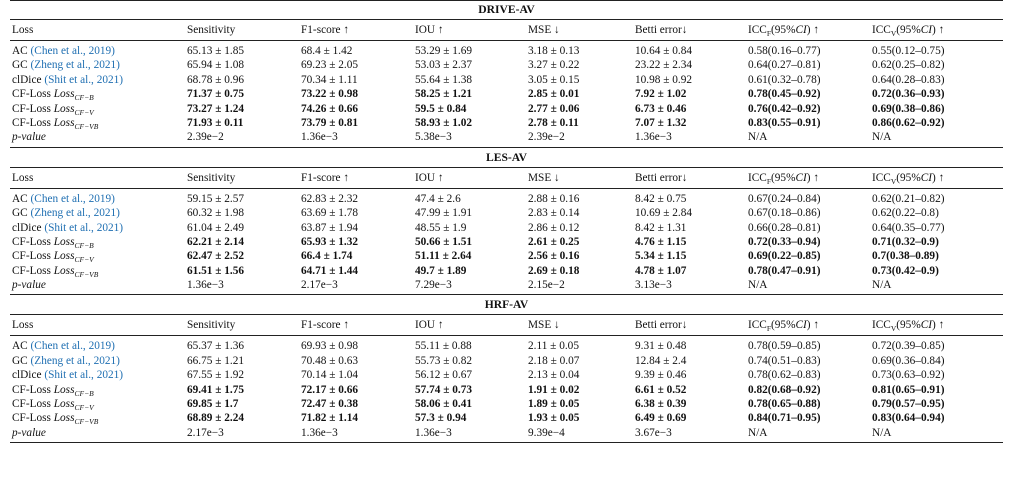 The image size is (1013, 501). Describe the element at coordinates (784, 108) in the screenshot. I see `value-cell: 0.76(0.42–0.92)` at that location.